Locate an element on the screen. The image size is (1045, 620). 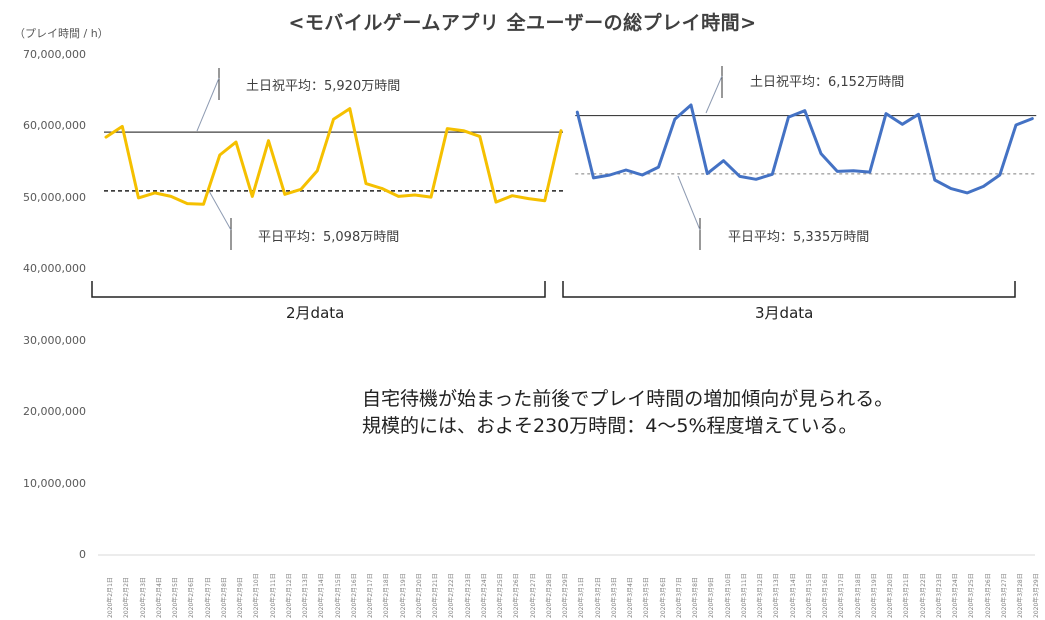
y-tick-label: 50,000,000 is located at coordinates (54, 197).